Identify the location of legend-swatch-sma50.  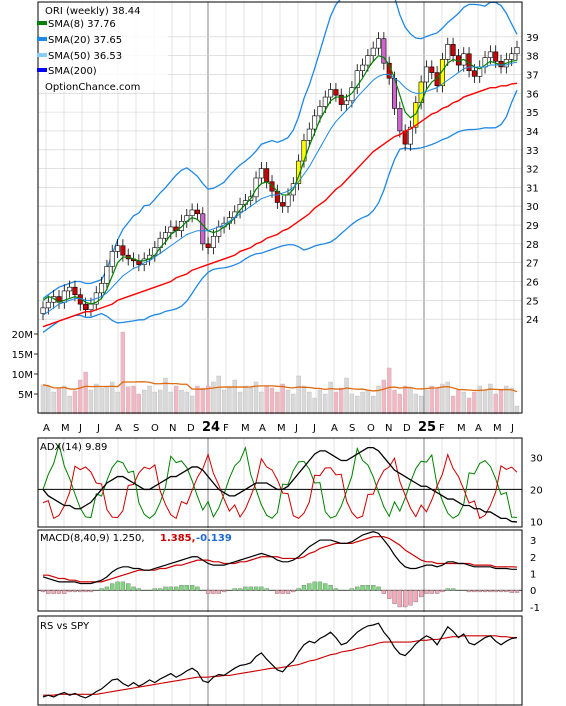
(42, 55).